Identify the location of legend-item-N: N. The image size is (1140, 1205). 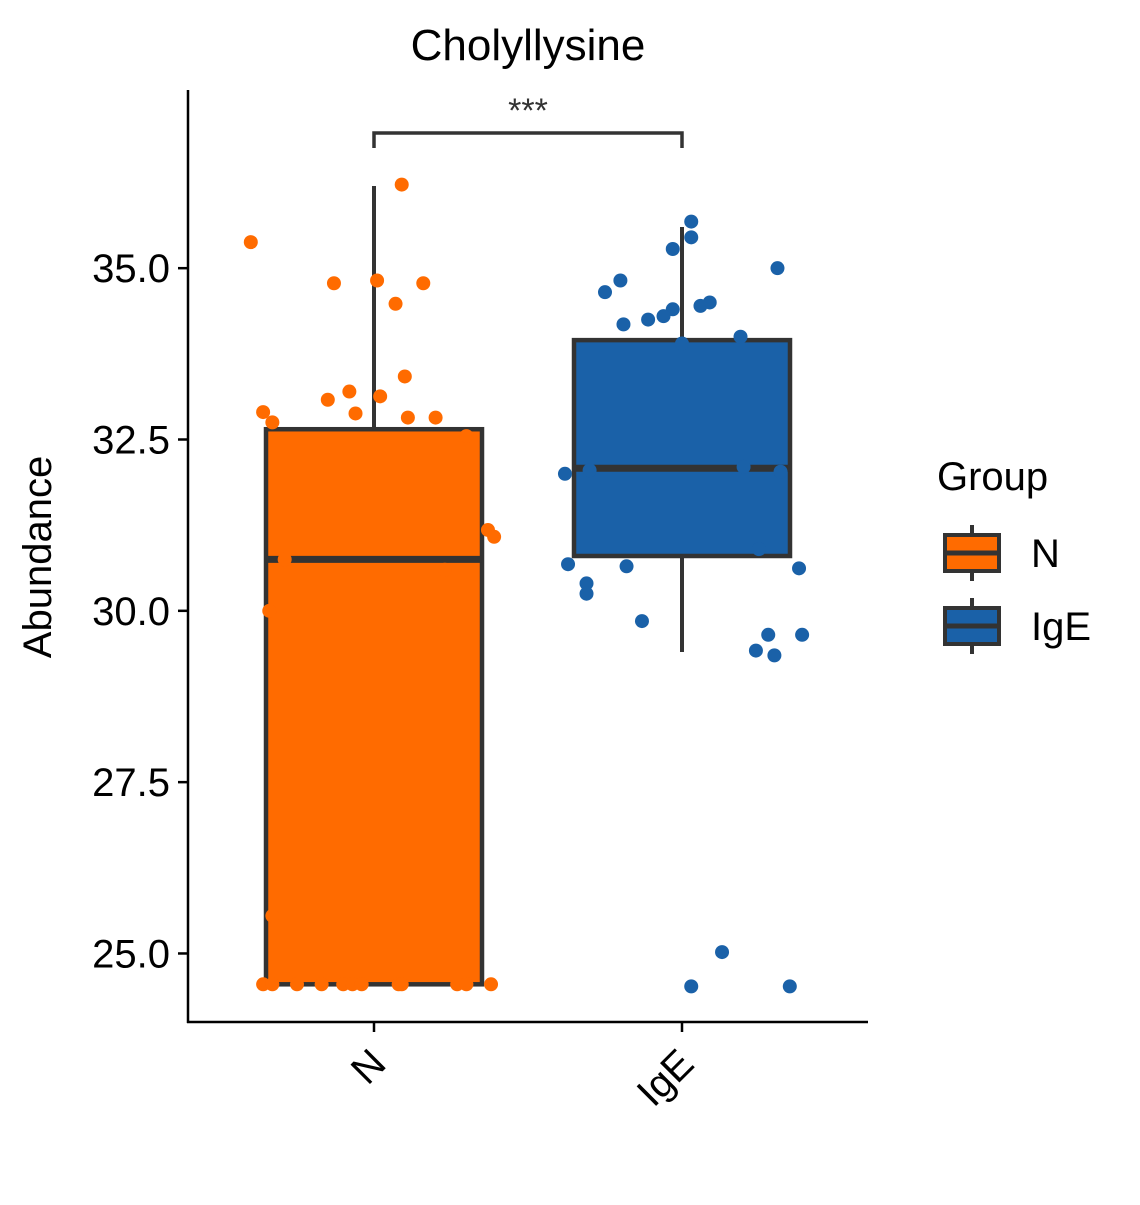
(1001, 553).